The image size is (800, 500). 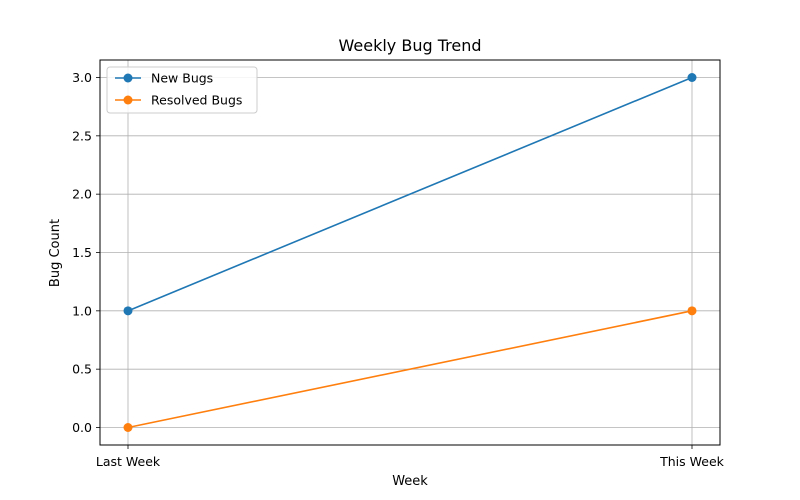 I want to click on y-tick-label: 2.0, so click(x=82, y=194).